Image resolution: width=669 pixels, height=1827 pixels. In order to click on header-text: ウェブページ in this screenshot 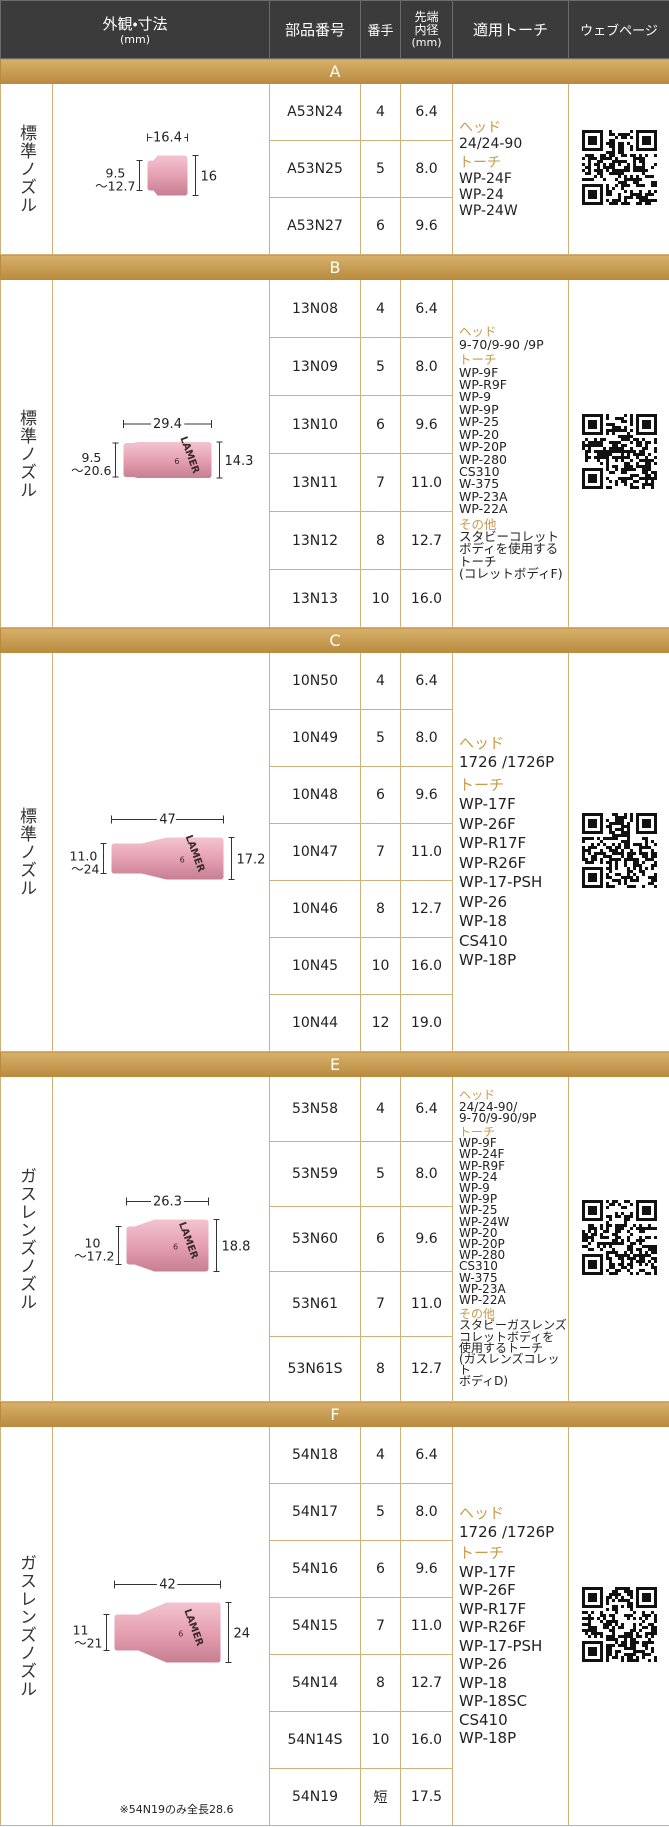, I will do `click(619, 31)`.